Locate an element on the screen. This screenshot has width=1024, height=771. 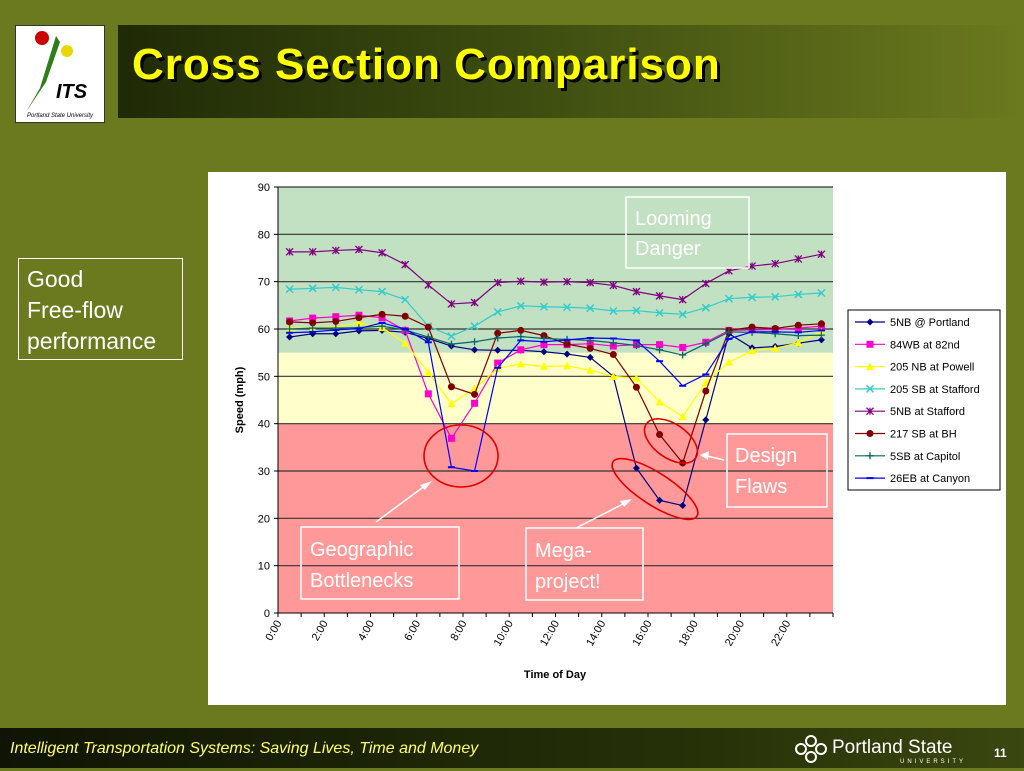
legend-item: 5NB @ Portland is located at coordinates (912, 323).